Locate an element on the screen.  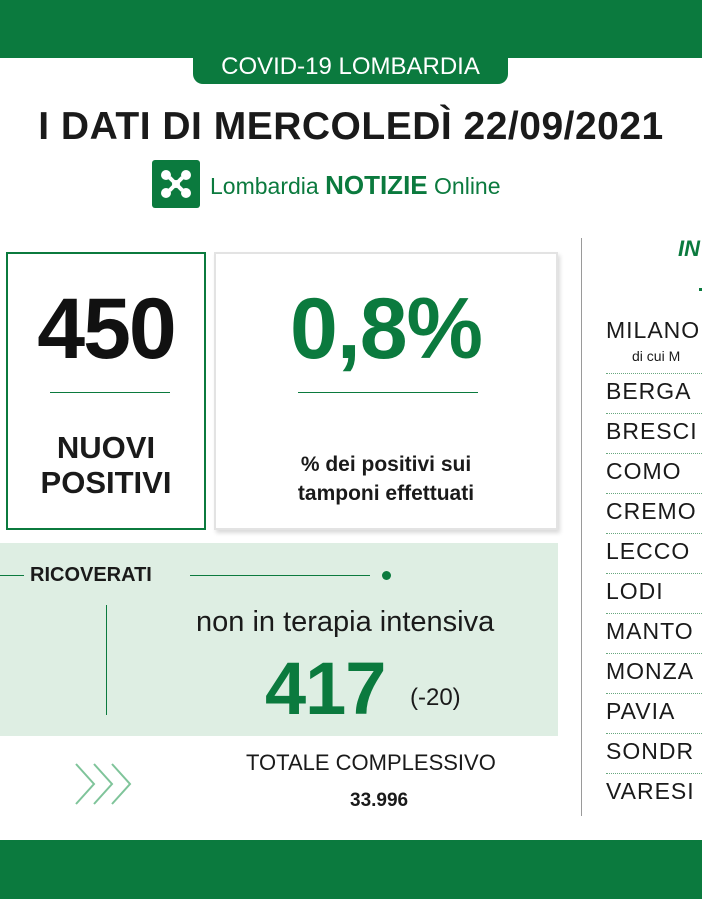
totale-value: 33.996 is located at coordinates (379, 800).